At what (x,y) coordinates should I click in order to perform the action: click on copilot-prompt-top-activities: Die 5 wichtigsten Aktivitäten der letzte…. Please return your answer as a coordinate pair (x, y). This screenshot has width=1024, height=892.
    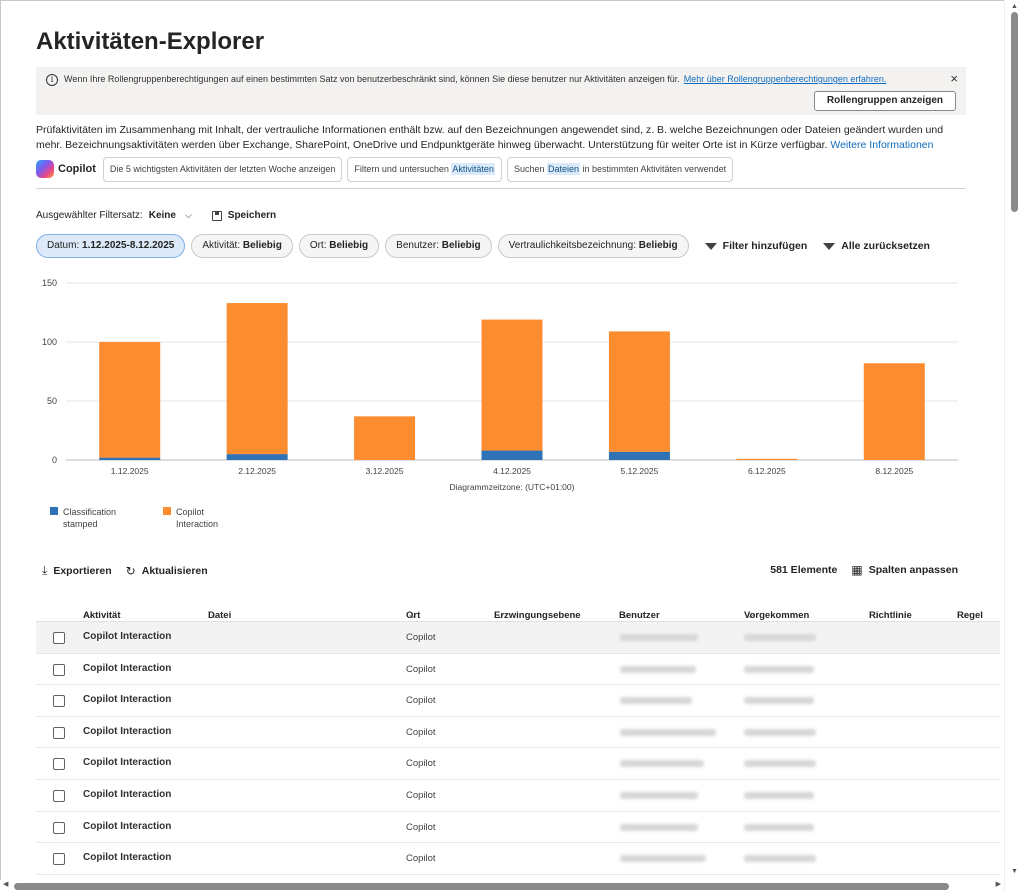
    Looking at the image, I should click on (222, 169).